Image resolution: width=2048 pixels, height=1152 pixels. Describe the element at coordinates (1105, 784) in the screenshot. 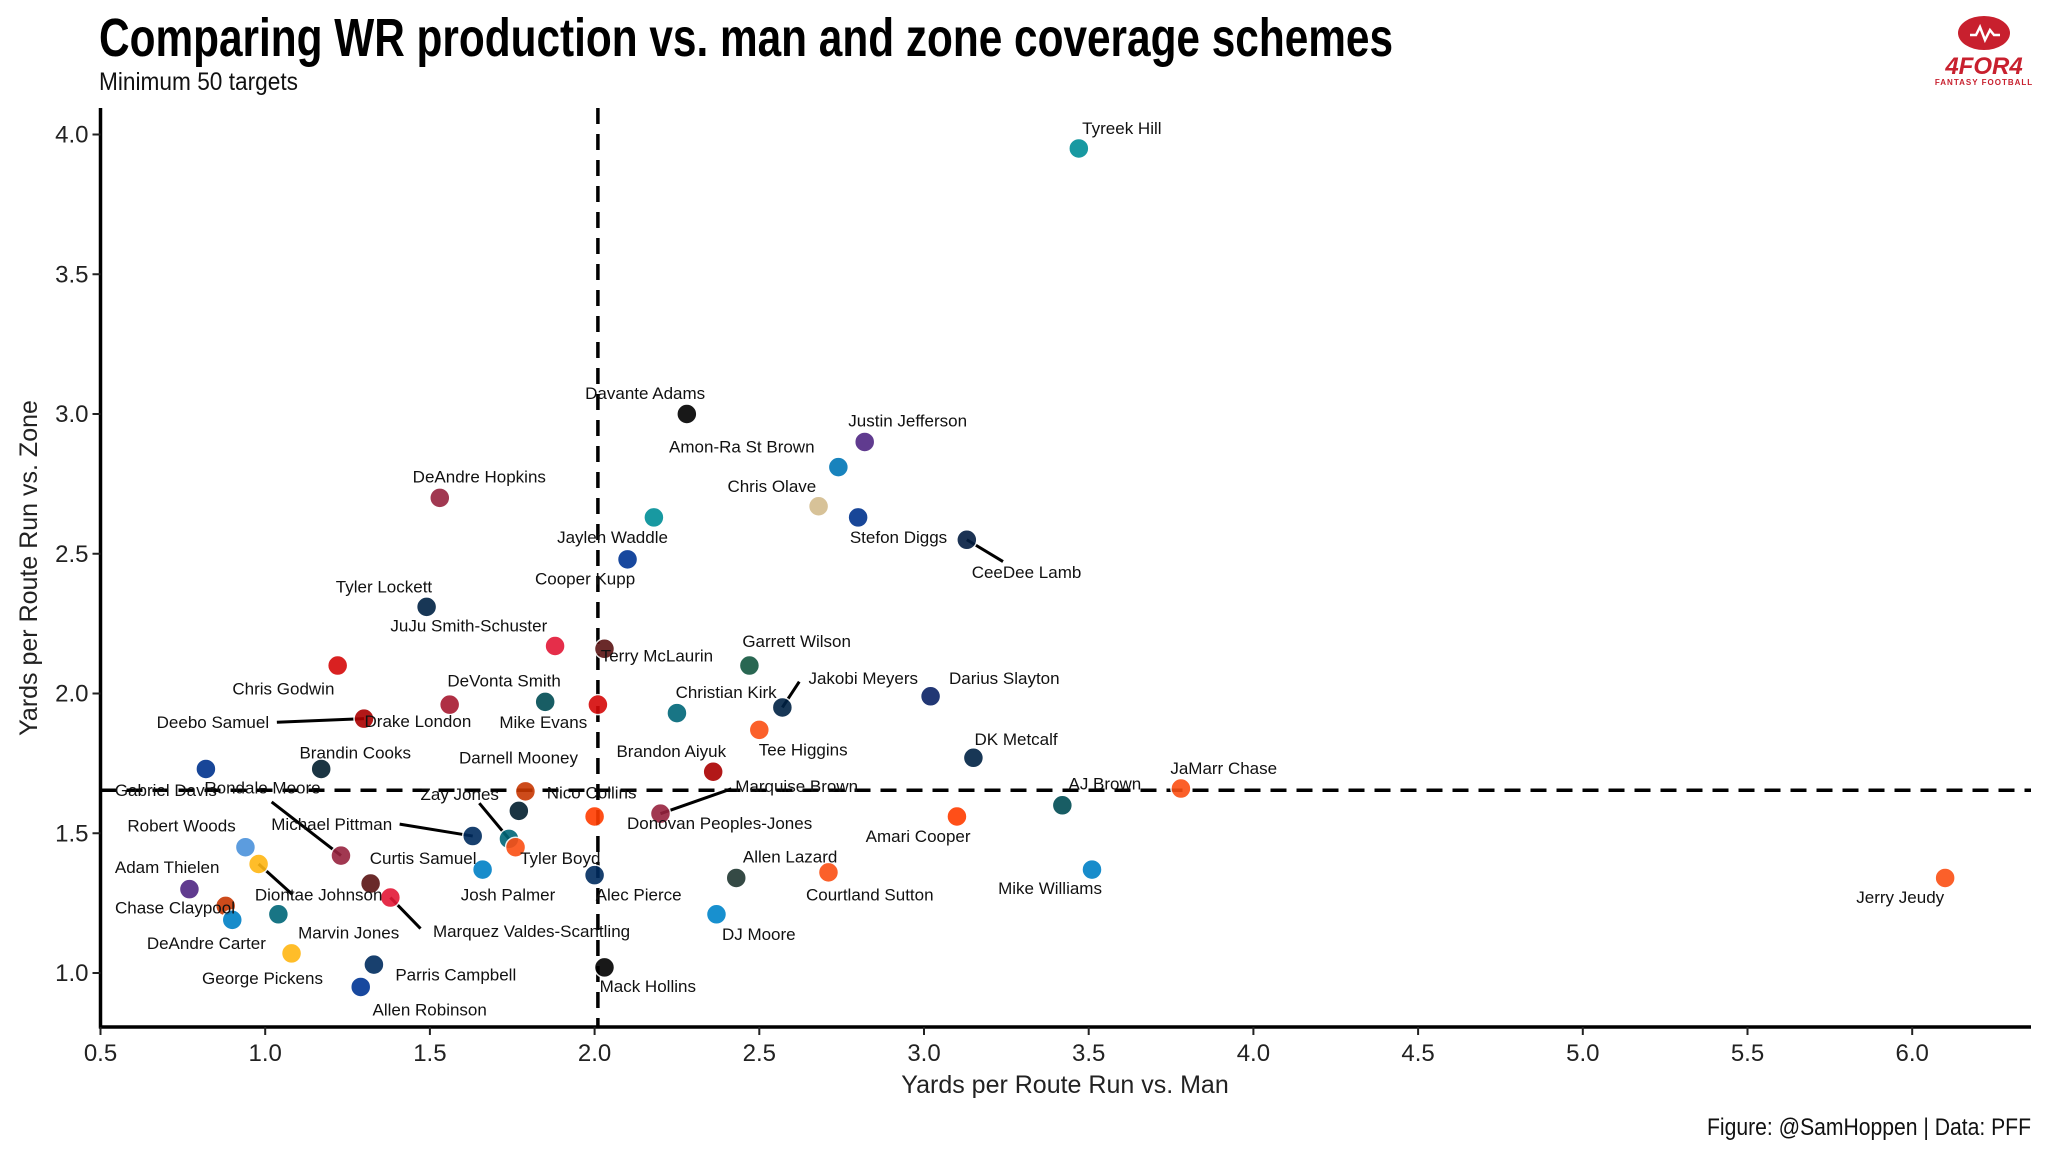

I see `point-label: AJ Brown` at that location.